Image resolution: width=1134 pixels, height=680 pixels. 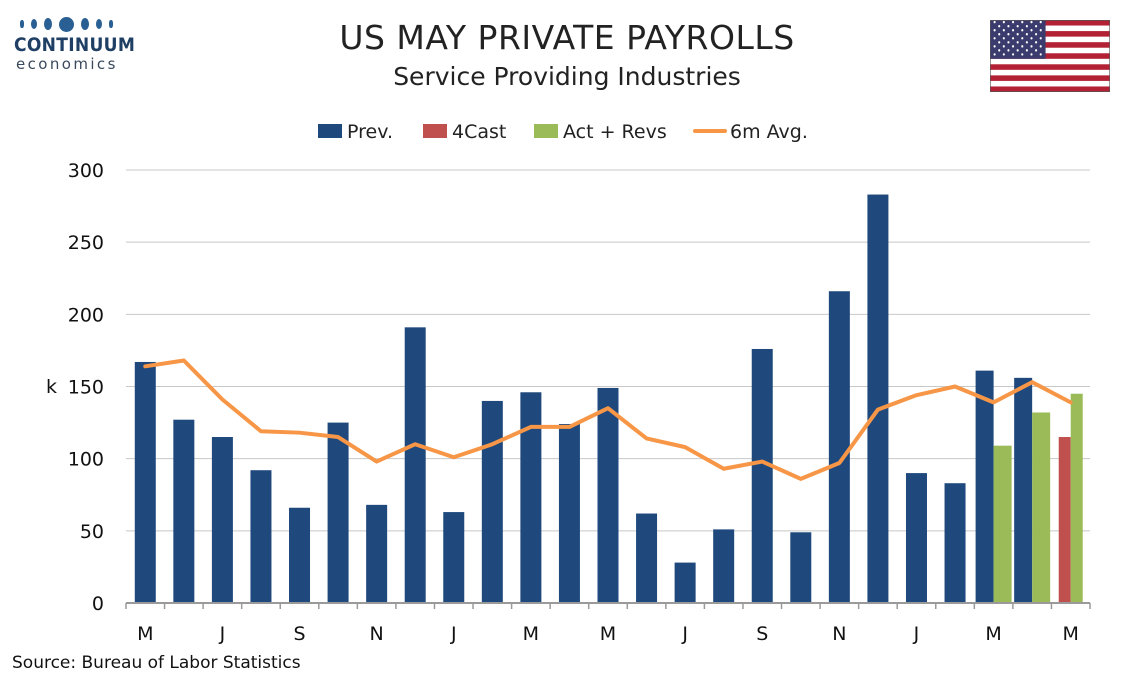 I want to click on chart-title: US MAY PRIVATE PAYROLLS, so click(x=567, y=37).